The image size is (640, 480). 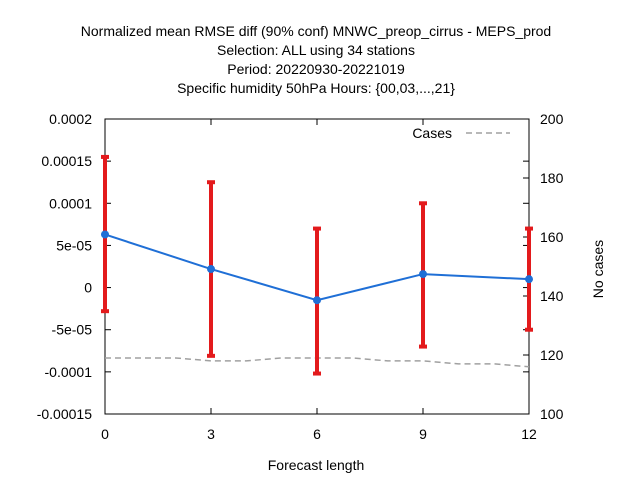 What do you see at coordinates (64, 414) in the screenshot?
I see `left-tick-label: -0.00015` at bounding box center [64, 414].